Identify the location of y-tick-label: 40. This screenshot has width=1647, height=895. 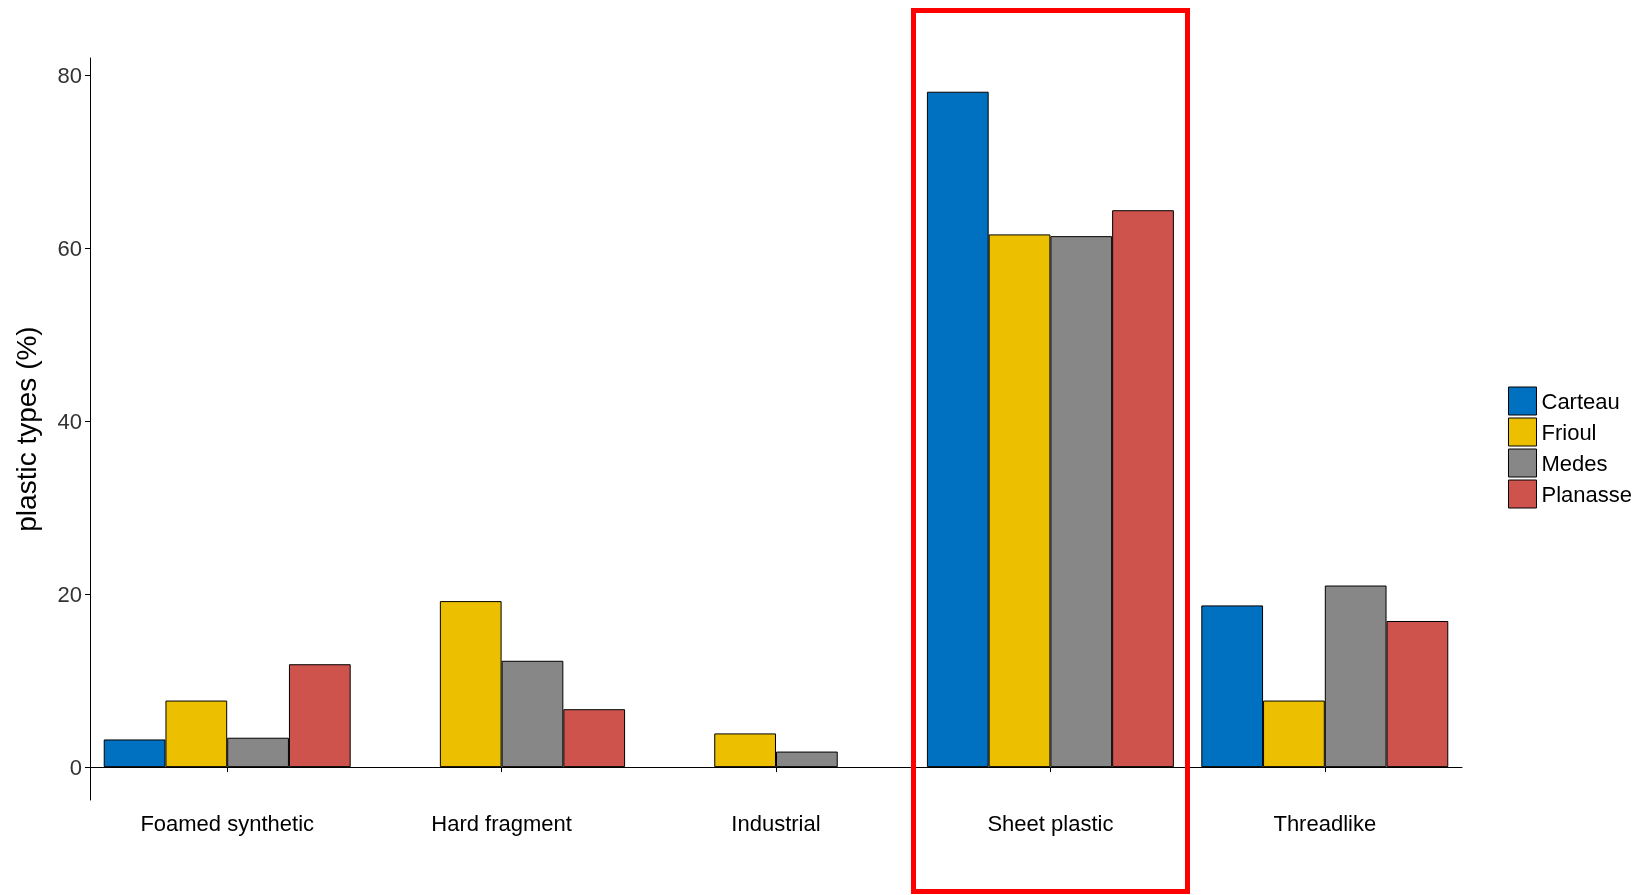
(69, 421).